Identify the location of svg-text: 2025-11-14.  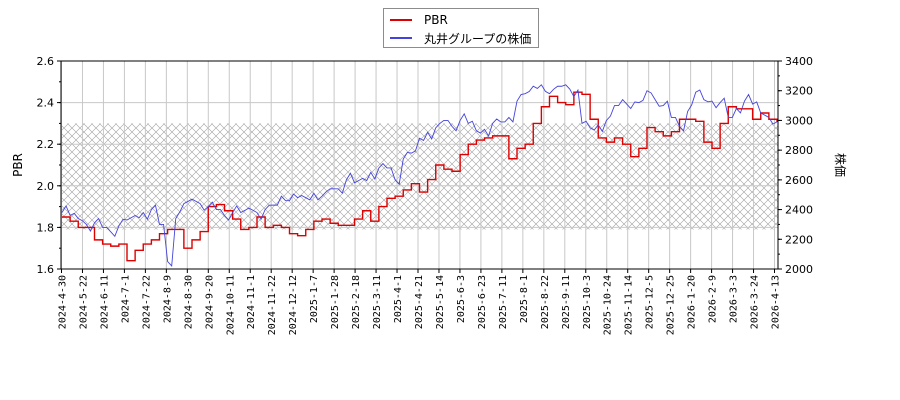
(629, 305).